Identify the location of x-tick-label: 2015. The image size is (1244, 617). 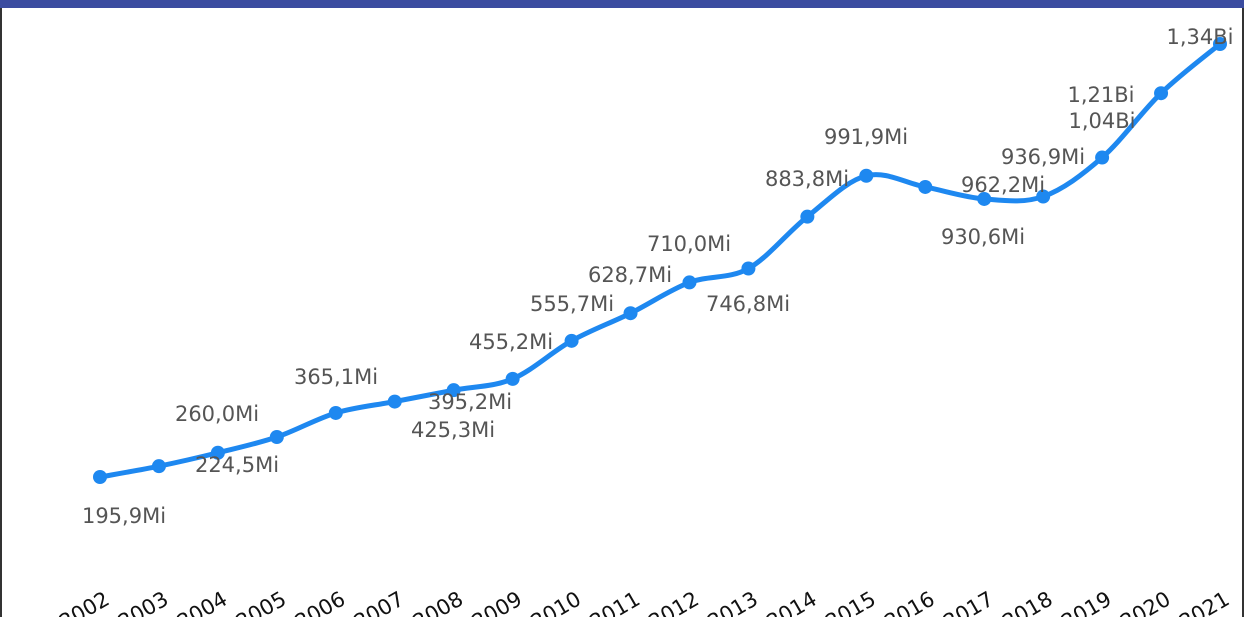
(851, 602).